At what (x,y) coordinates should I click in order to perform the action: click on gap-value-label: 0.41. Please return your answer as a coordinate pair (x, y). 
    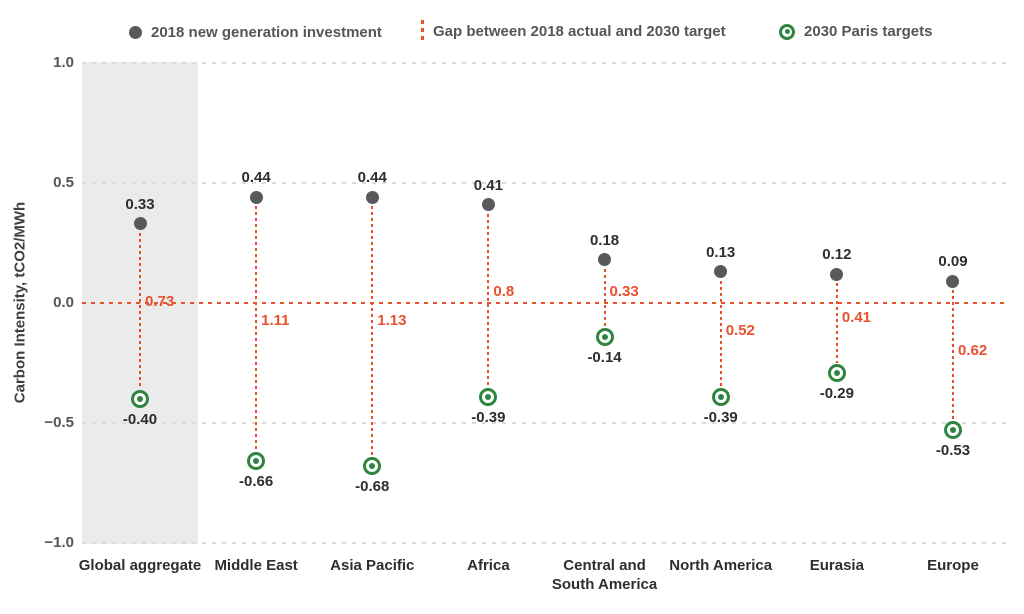
    Looking at the image, I should click on (856, 317).